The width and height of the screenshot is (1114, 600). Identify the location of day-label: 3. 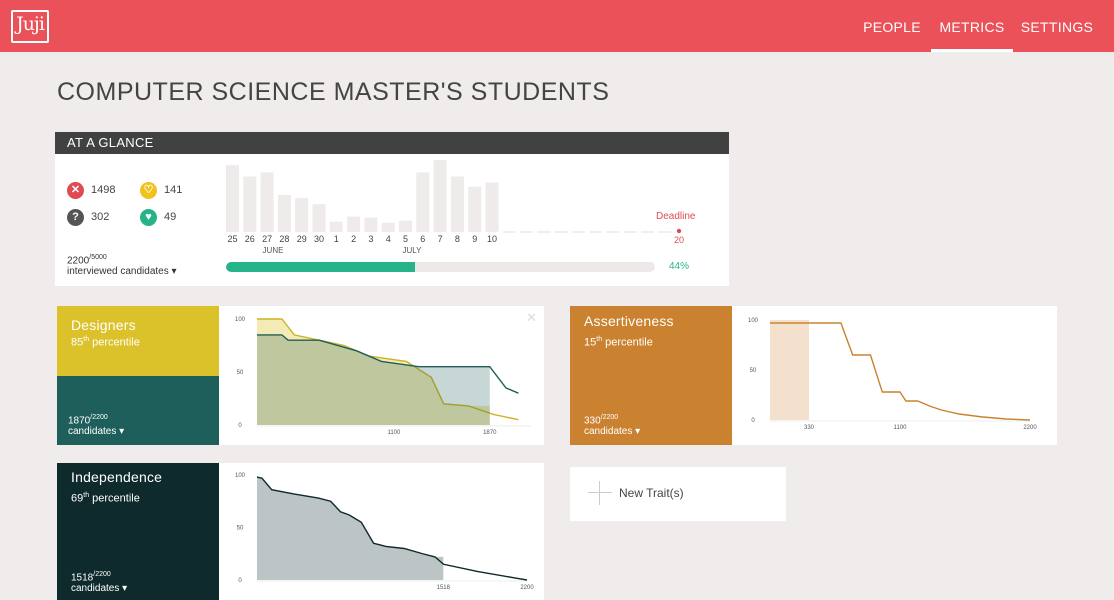
(370, 239).